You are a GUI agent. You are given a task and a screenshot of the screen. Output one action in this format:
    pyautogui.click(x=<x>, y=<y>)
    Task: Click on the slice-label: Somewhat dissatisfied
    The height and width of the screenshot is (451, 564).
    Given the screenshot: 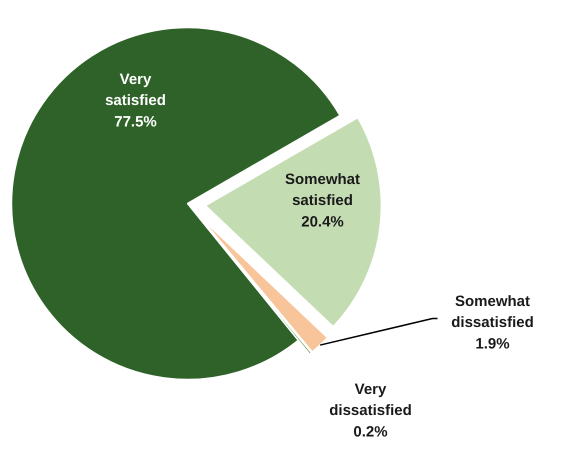 What is the action you would take?
    pyautogui.click(x=492, y=311)
    